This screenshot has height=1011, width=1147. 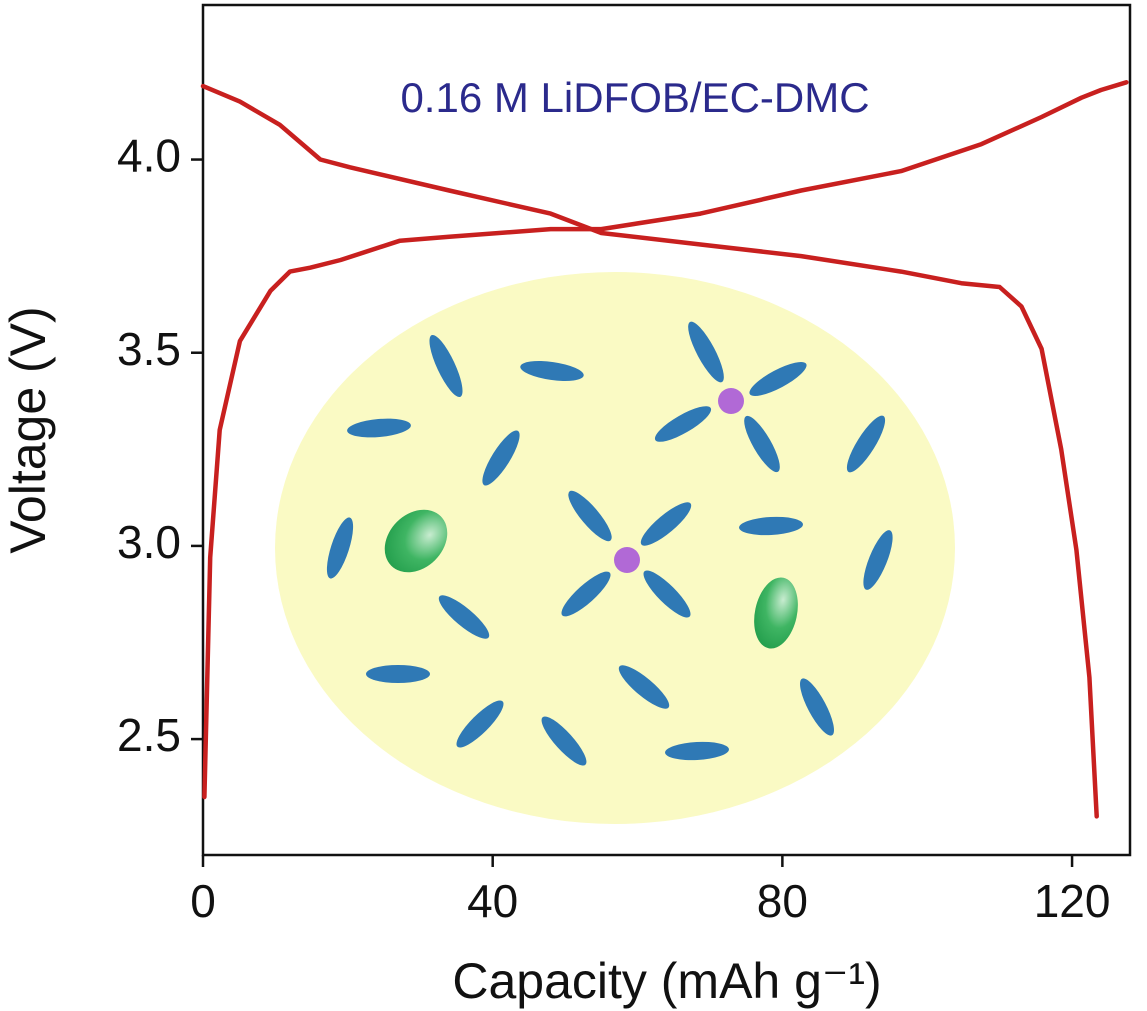 What do you see at coordinates (492, 901) in the screenshot?
I see `x-tick-label: 40` at bounding box center [492, 901].